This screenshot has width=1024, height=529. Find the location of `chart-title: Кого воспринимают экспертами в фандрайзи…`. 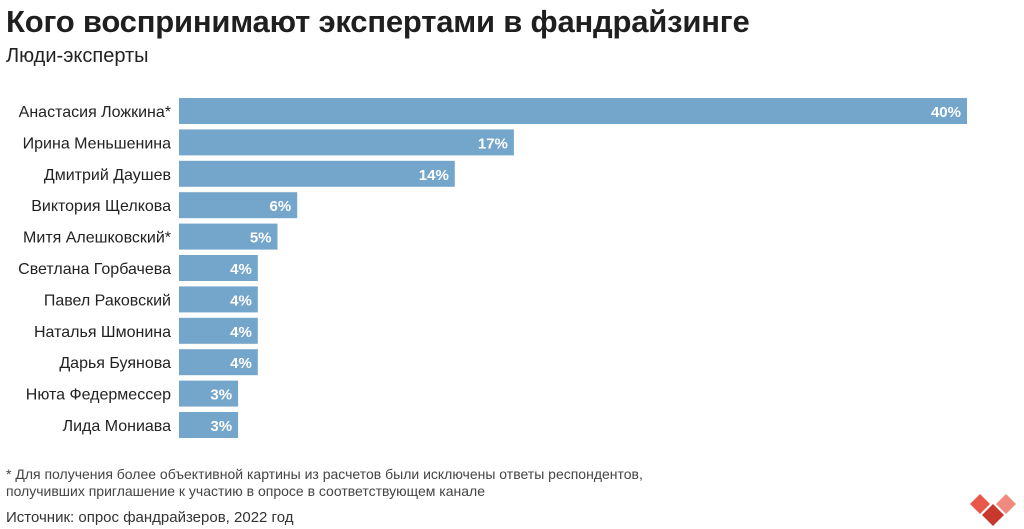

chart-title: Кого воспринимают экспертами в фандрайзи… is located at coordinates (378, 21).